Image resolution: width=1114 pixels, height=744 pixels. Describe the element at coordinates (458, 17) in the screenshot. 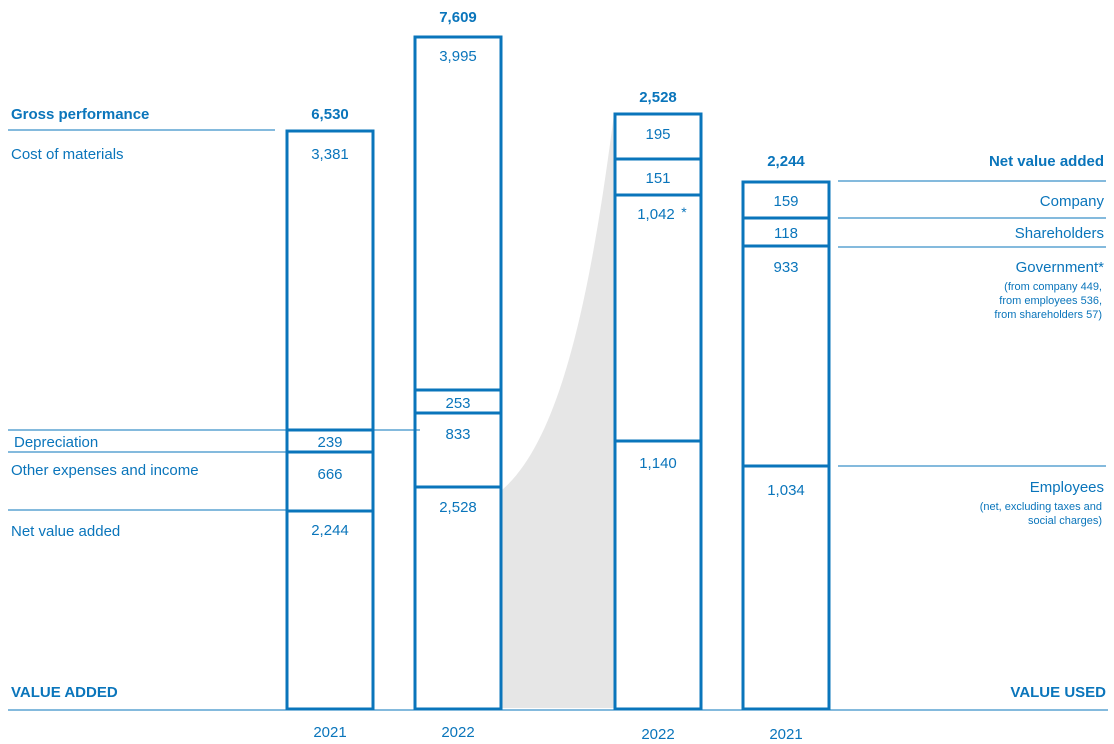

I see `bar-total: 7,609` at that location.